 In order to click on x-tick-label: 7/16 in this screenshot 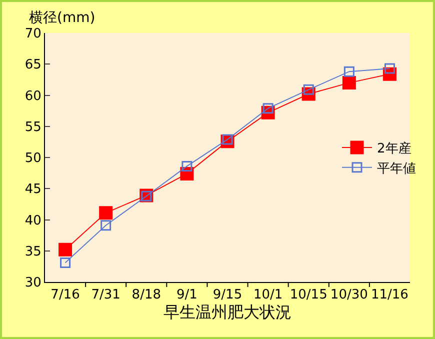, I will do `click(65, 295)`.